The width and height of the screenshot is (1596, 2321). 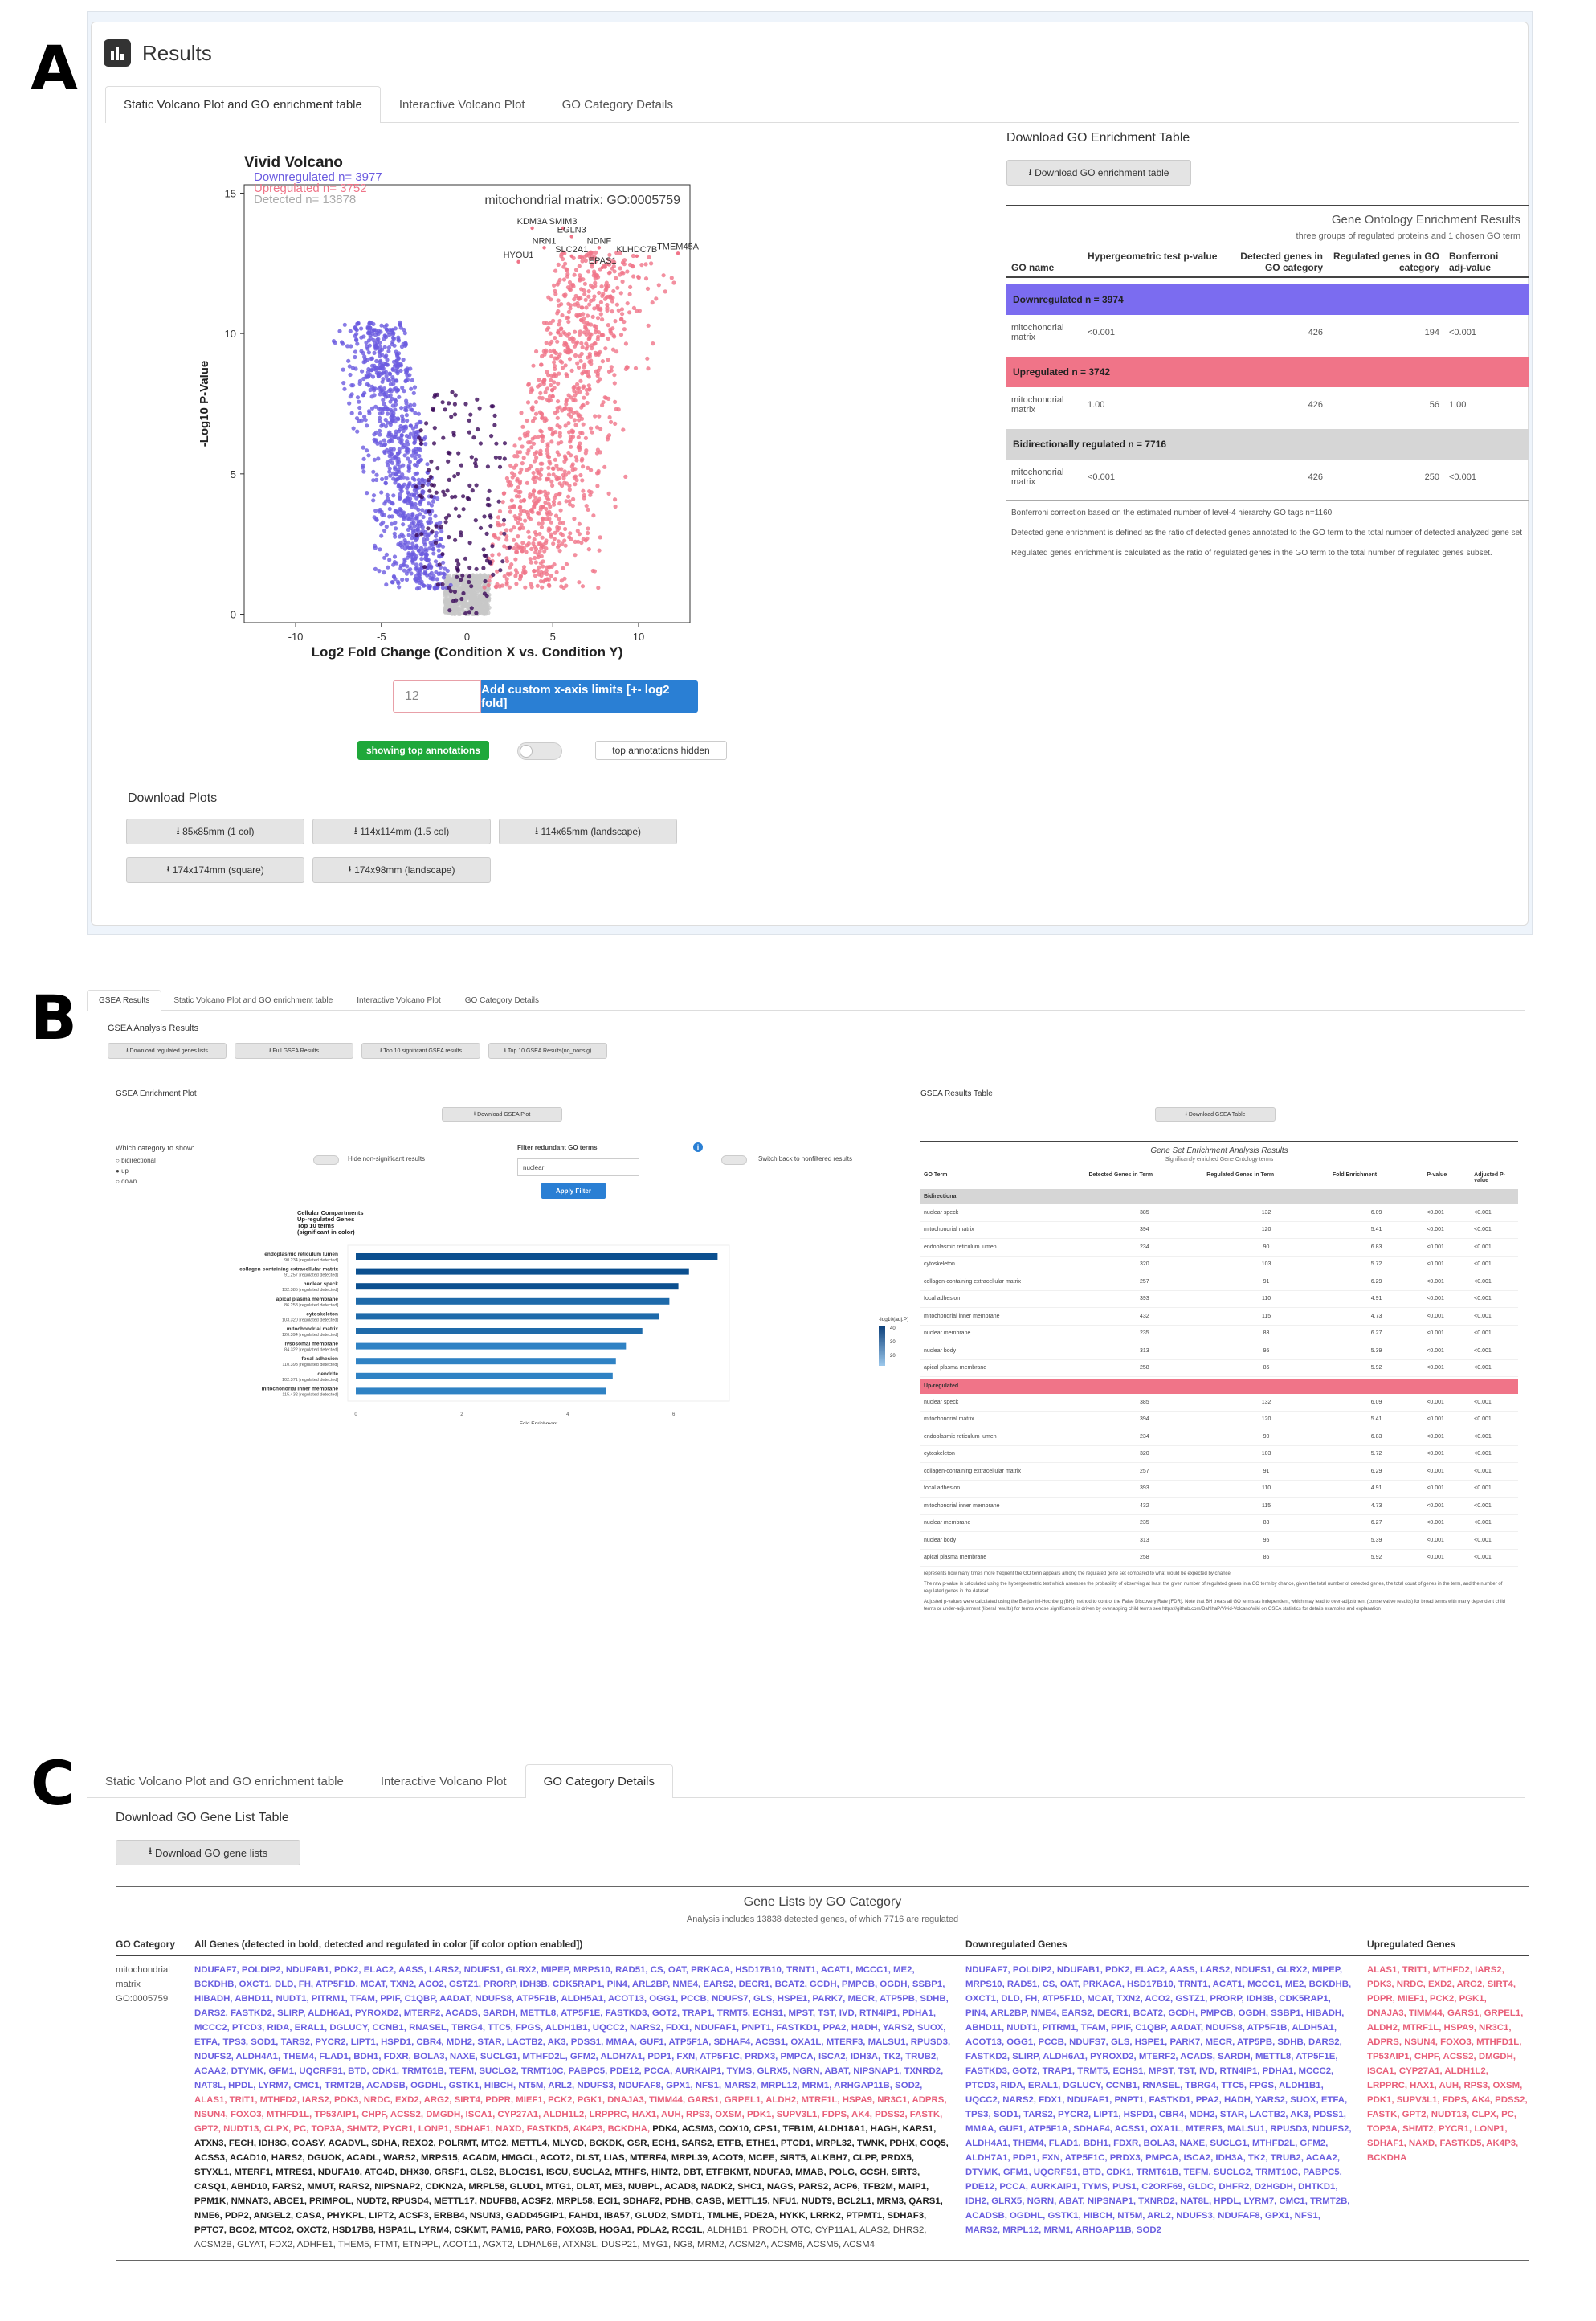 I want to click on dl-top10-button: ⭳ Top 10 significant GSEA results, so click(x=420, y=1051).